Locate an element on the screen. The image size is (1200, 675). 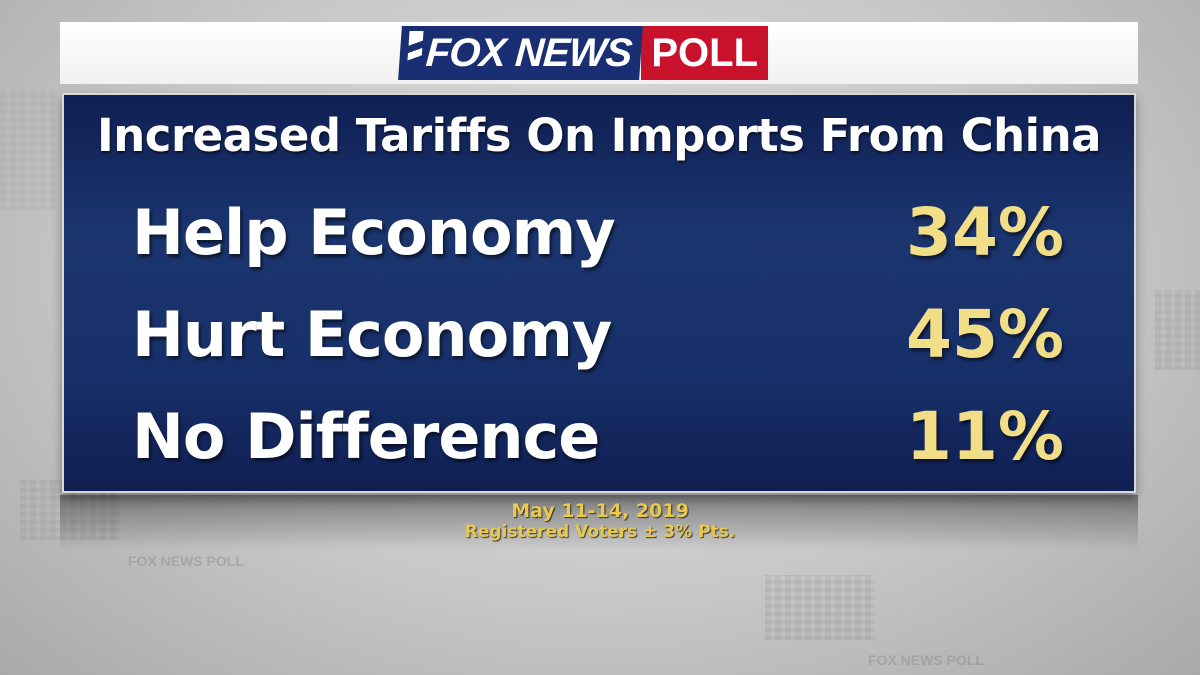
result-value: 34% is located at coordinates (985, 232).